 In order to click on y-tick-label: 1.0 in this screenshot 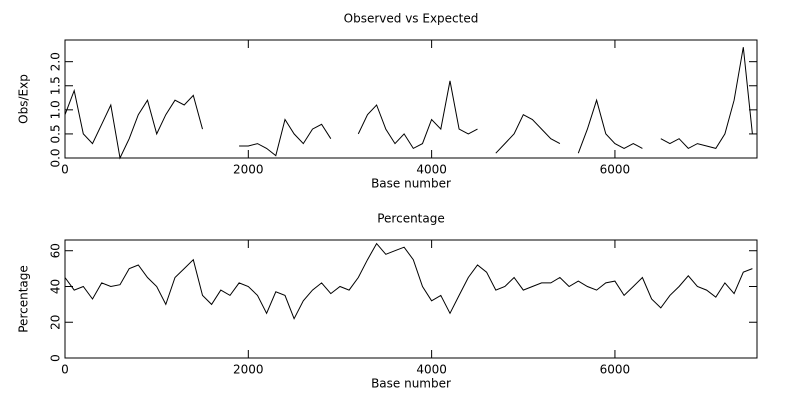, I will do `click(56, 109)`.